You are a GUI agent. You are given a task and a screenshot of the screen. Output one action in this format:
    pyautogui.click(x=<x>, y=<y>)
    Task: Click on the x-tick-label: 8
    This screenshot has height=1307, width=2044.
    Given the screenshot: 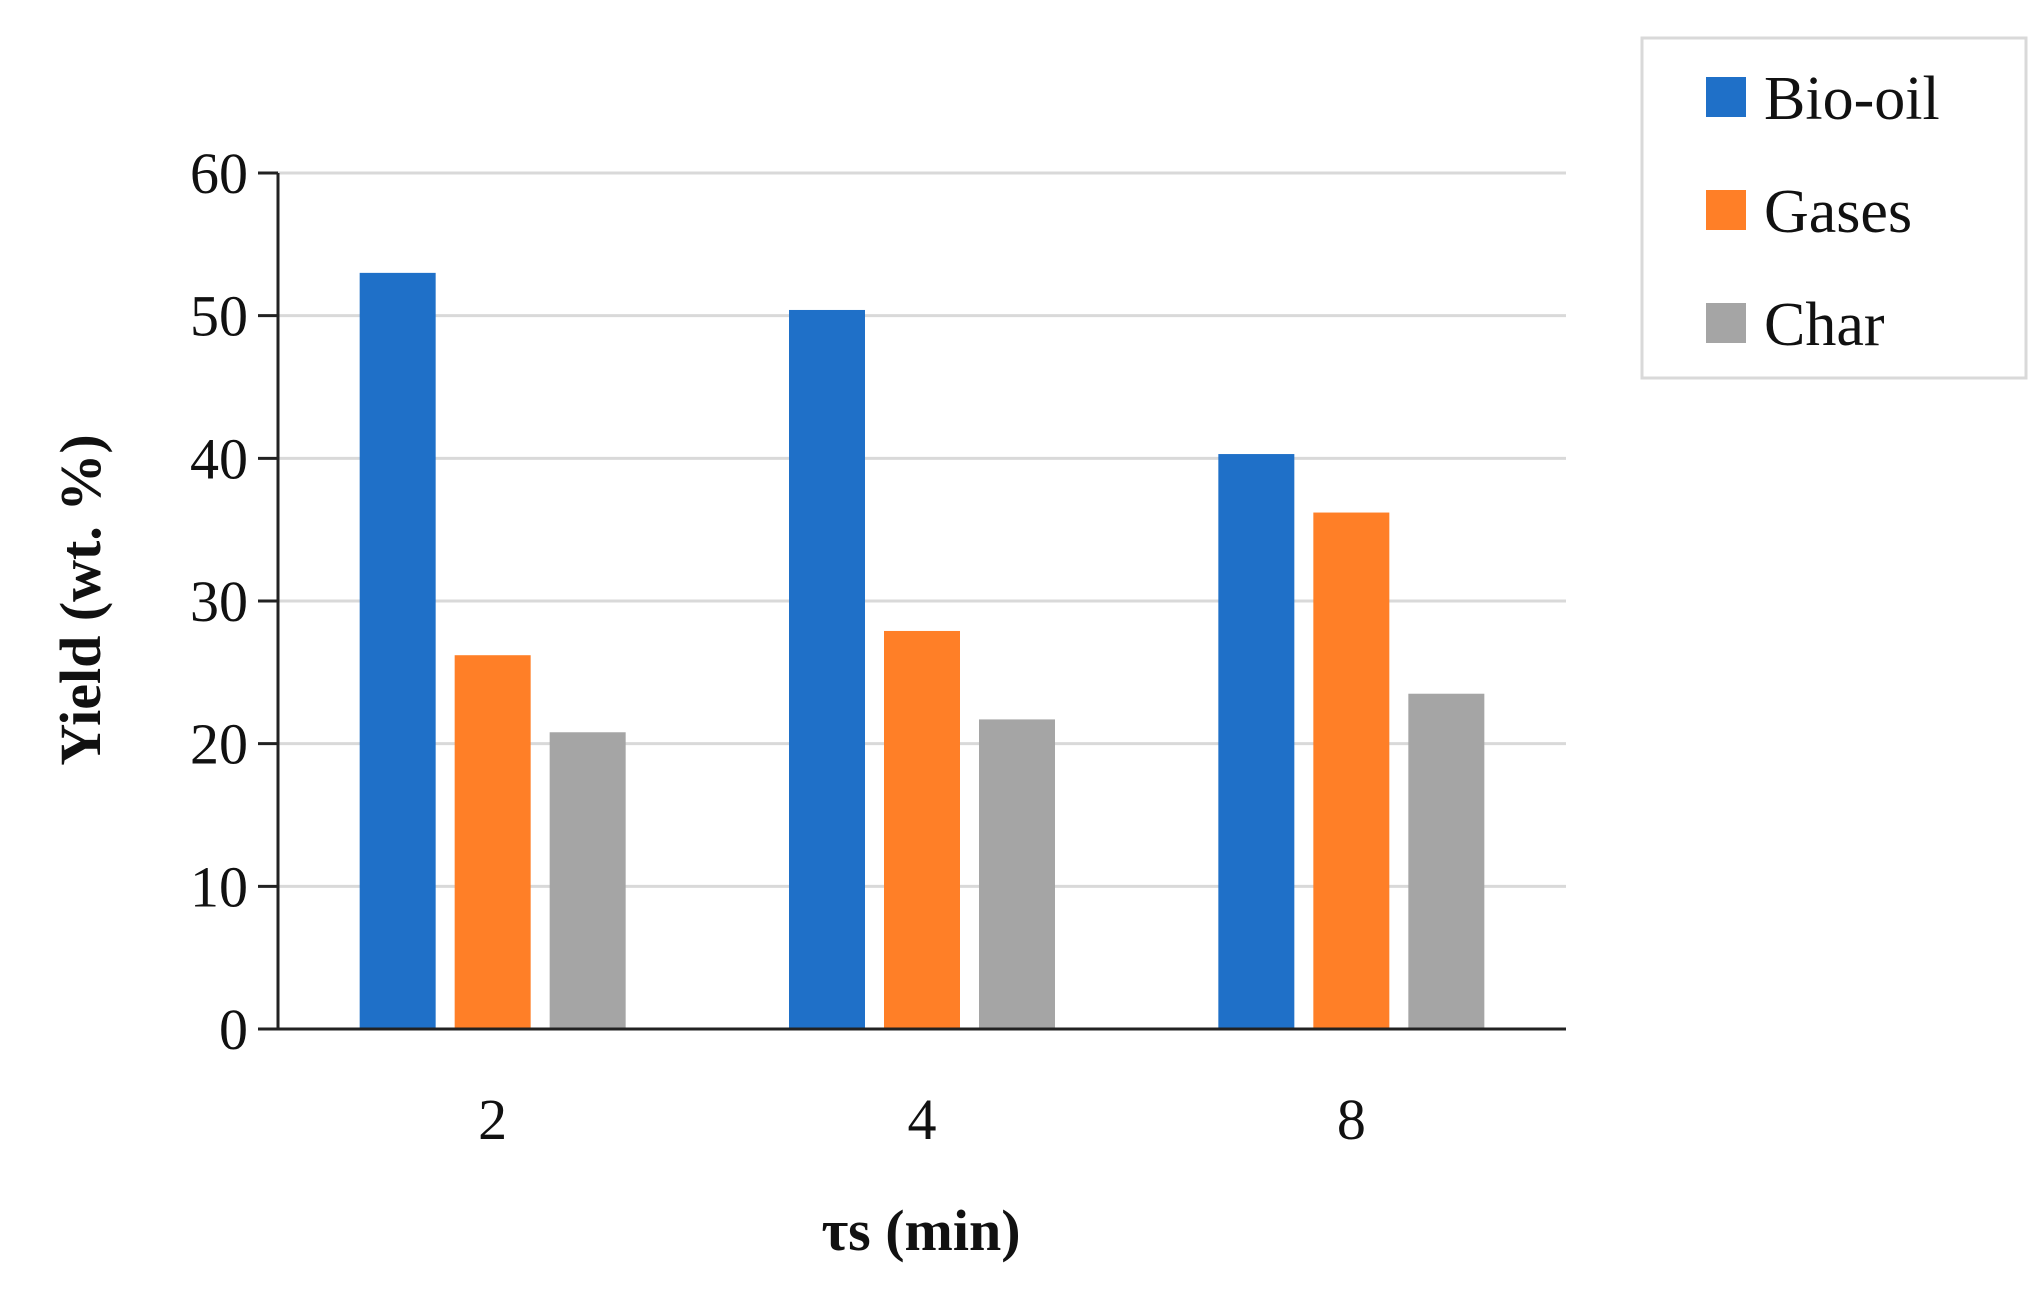 What is the action you would take?
    pyautogui.click(x=1351, y=1119)
    